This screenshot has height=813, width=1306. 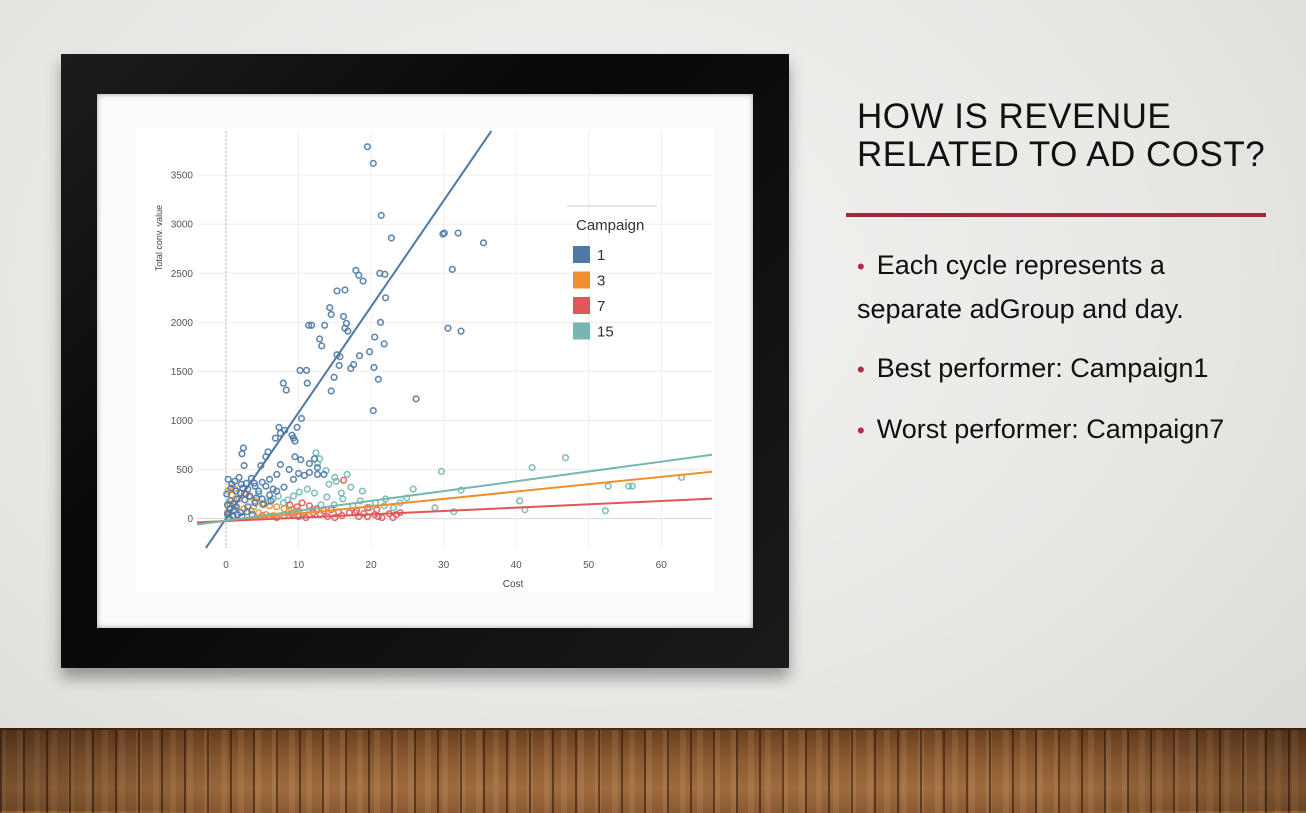 What do you see at coordinates (1020, 265) in the screenshot?
I see `bullet-text: Each cycle represents a` at bounding box center [1020, 265].